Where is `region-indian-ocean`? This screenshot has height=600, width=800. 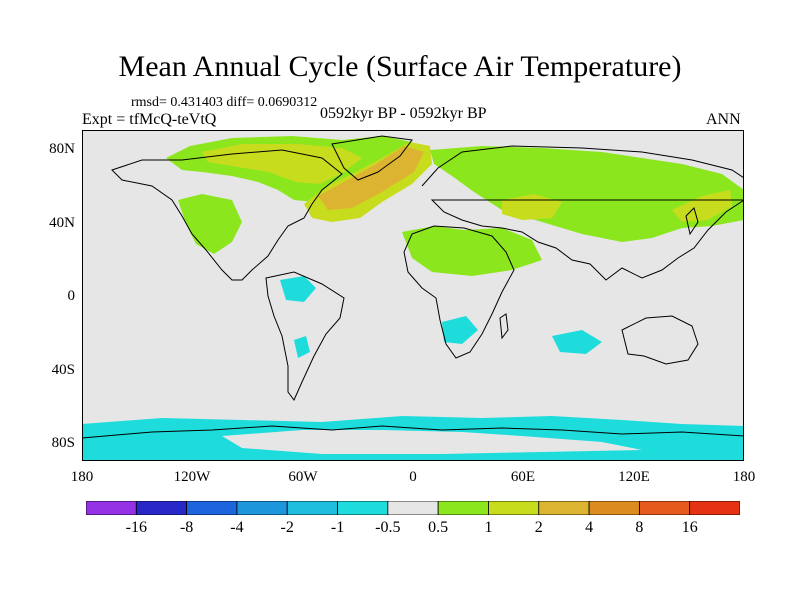
region-indian-ocean is located at coordinates (577, 342).